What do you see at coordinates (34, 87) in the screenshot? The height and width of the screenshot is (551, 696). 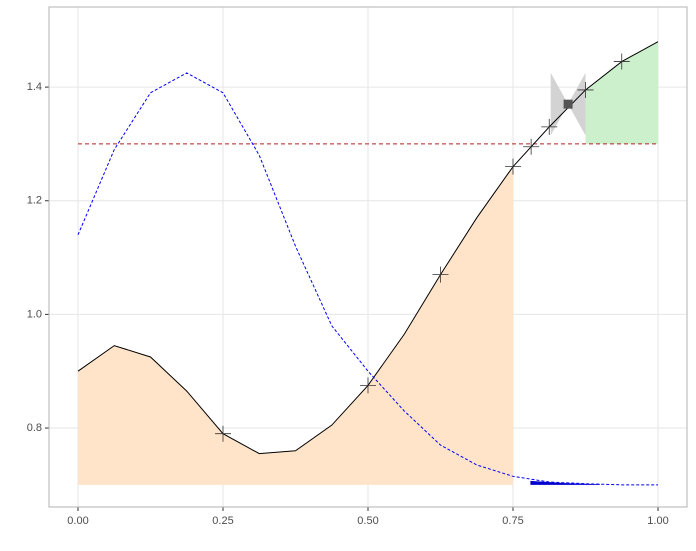 I see `y-tick-label: 1.4` at bounding box center [34, 87].